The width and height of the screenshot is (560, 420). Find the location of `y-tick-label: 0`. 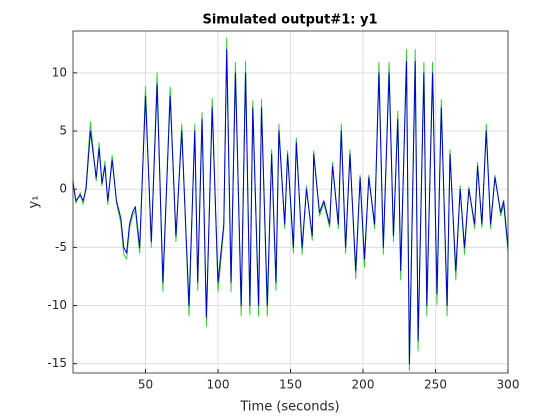

y-tick-label: 0 is located at coordinates (63, 189).